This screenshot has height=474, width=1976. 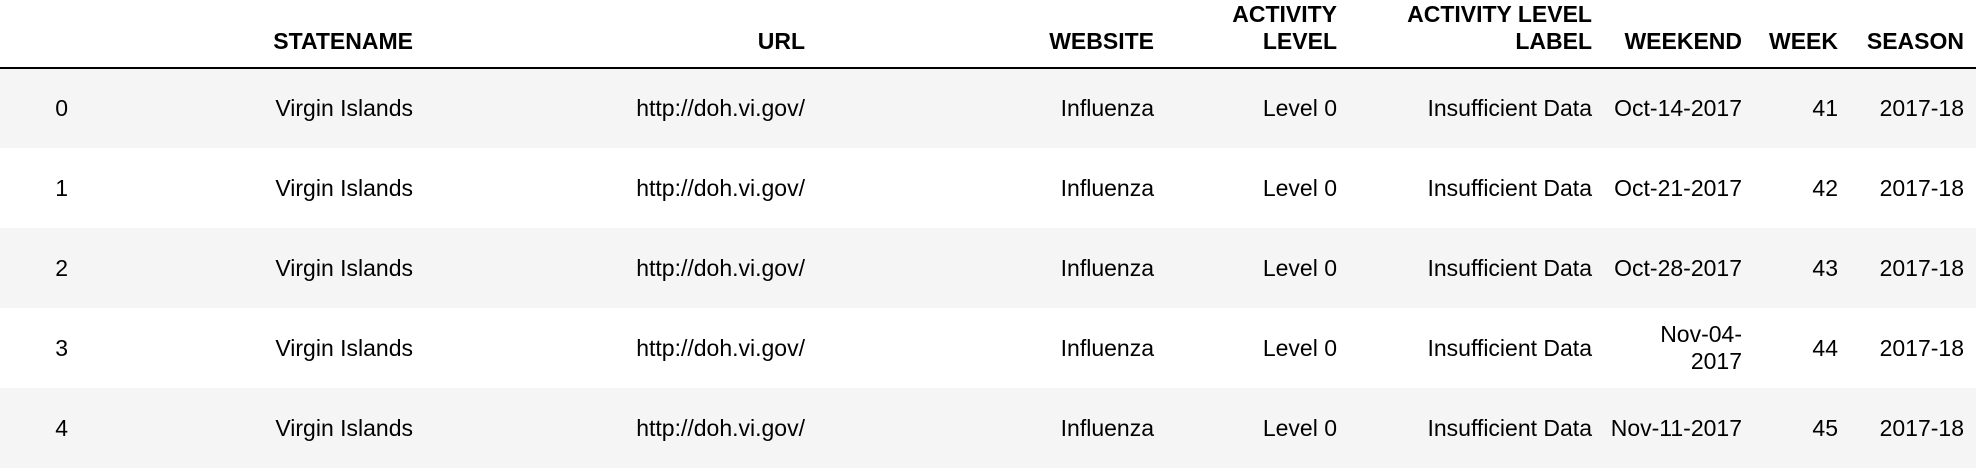 What do you see at coordinates (61, 347) in the screenshot?
I see `row-index: 3` at bounding box center [61, 347].